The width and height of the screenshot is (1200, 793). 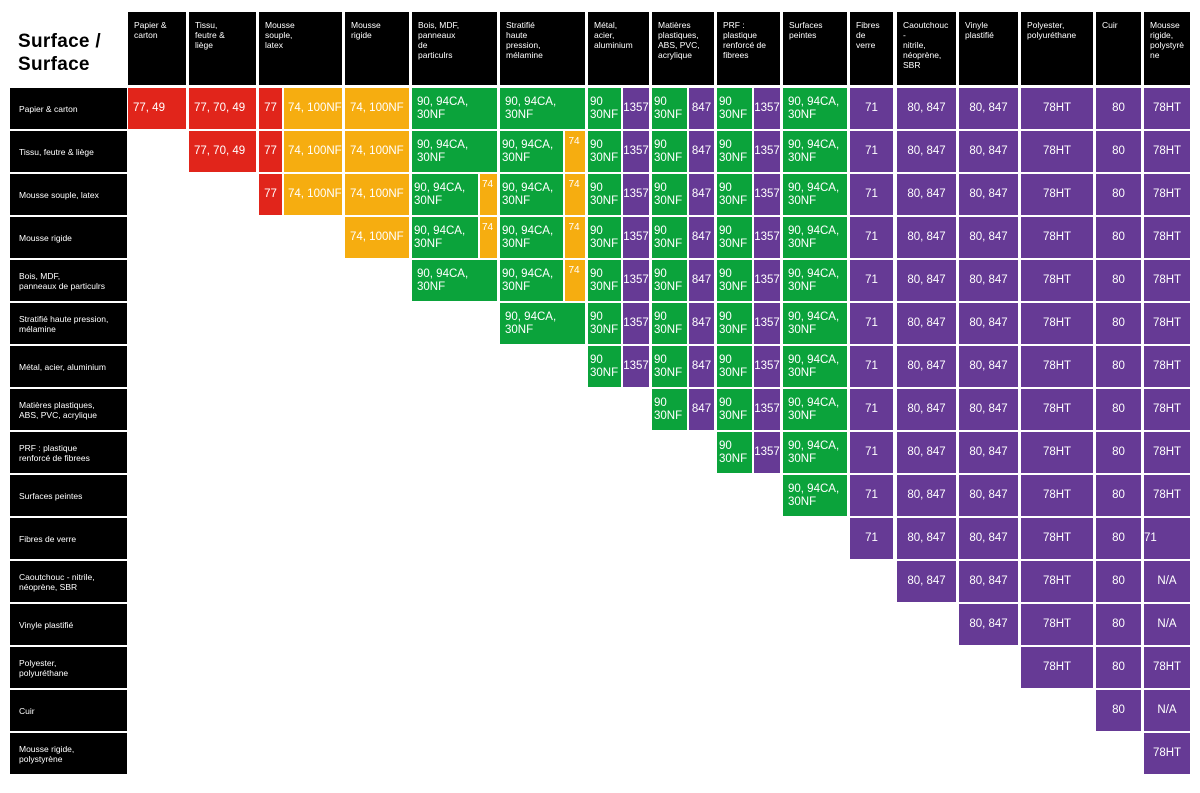 I want to click on column-header: Caoutchouc - nitrile, néoprène, SBR, so click(x=926, y=48).